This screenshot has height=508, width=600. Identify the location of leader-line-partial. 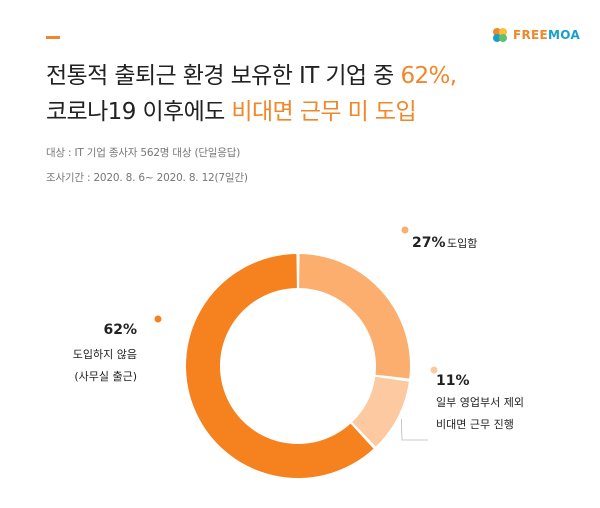
(414, 429).